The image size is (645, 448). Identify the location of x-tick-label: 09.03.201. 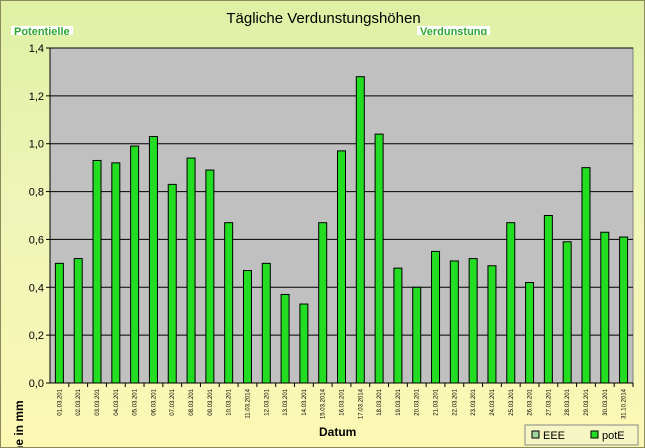
(211, 401).